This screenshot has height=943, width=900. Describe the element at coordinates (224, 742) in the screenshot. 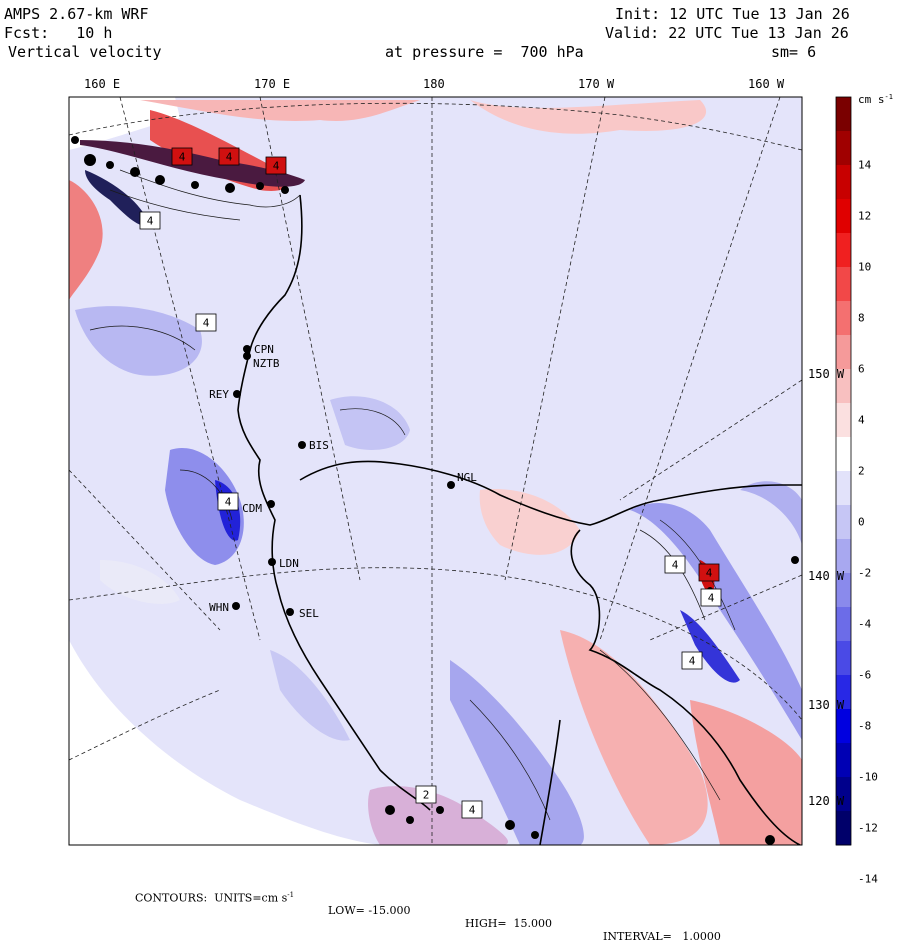

I see `outside-domain-bottom` at that location.